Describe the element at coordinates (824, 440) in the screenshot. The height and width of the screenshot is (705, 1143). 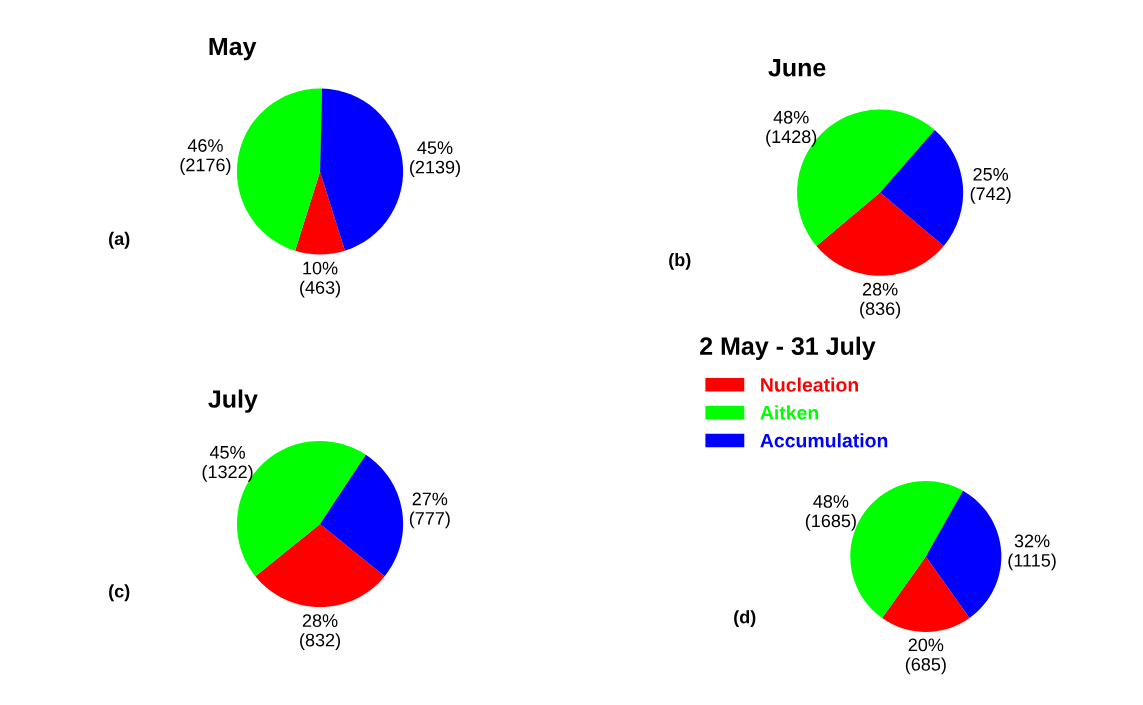
I see `legend-label: Accumulation` at that location.